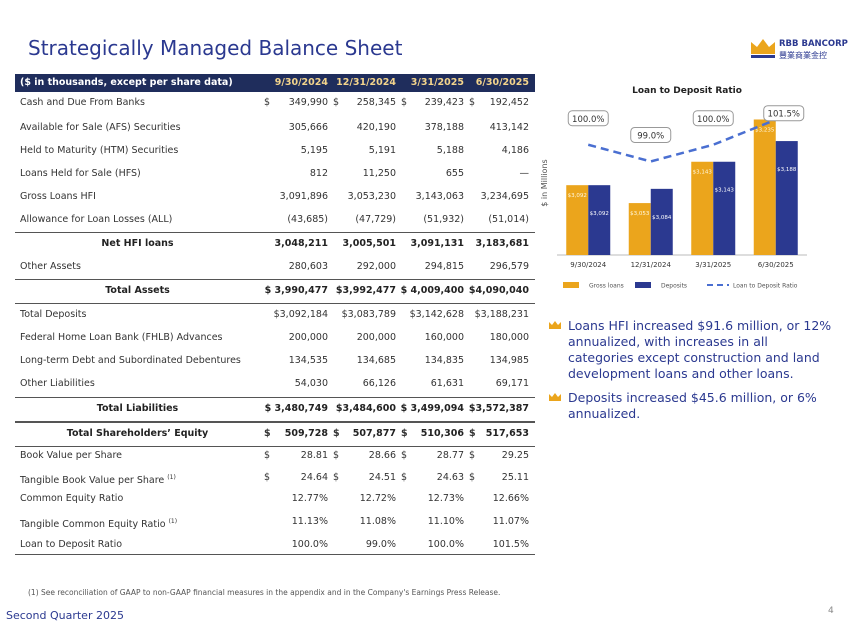 This screenshot has height=638, width=850. I want to click on cell-value: $3,083,789, so click(368, 314).